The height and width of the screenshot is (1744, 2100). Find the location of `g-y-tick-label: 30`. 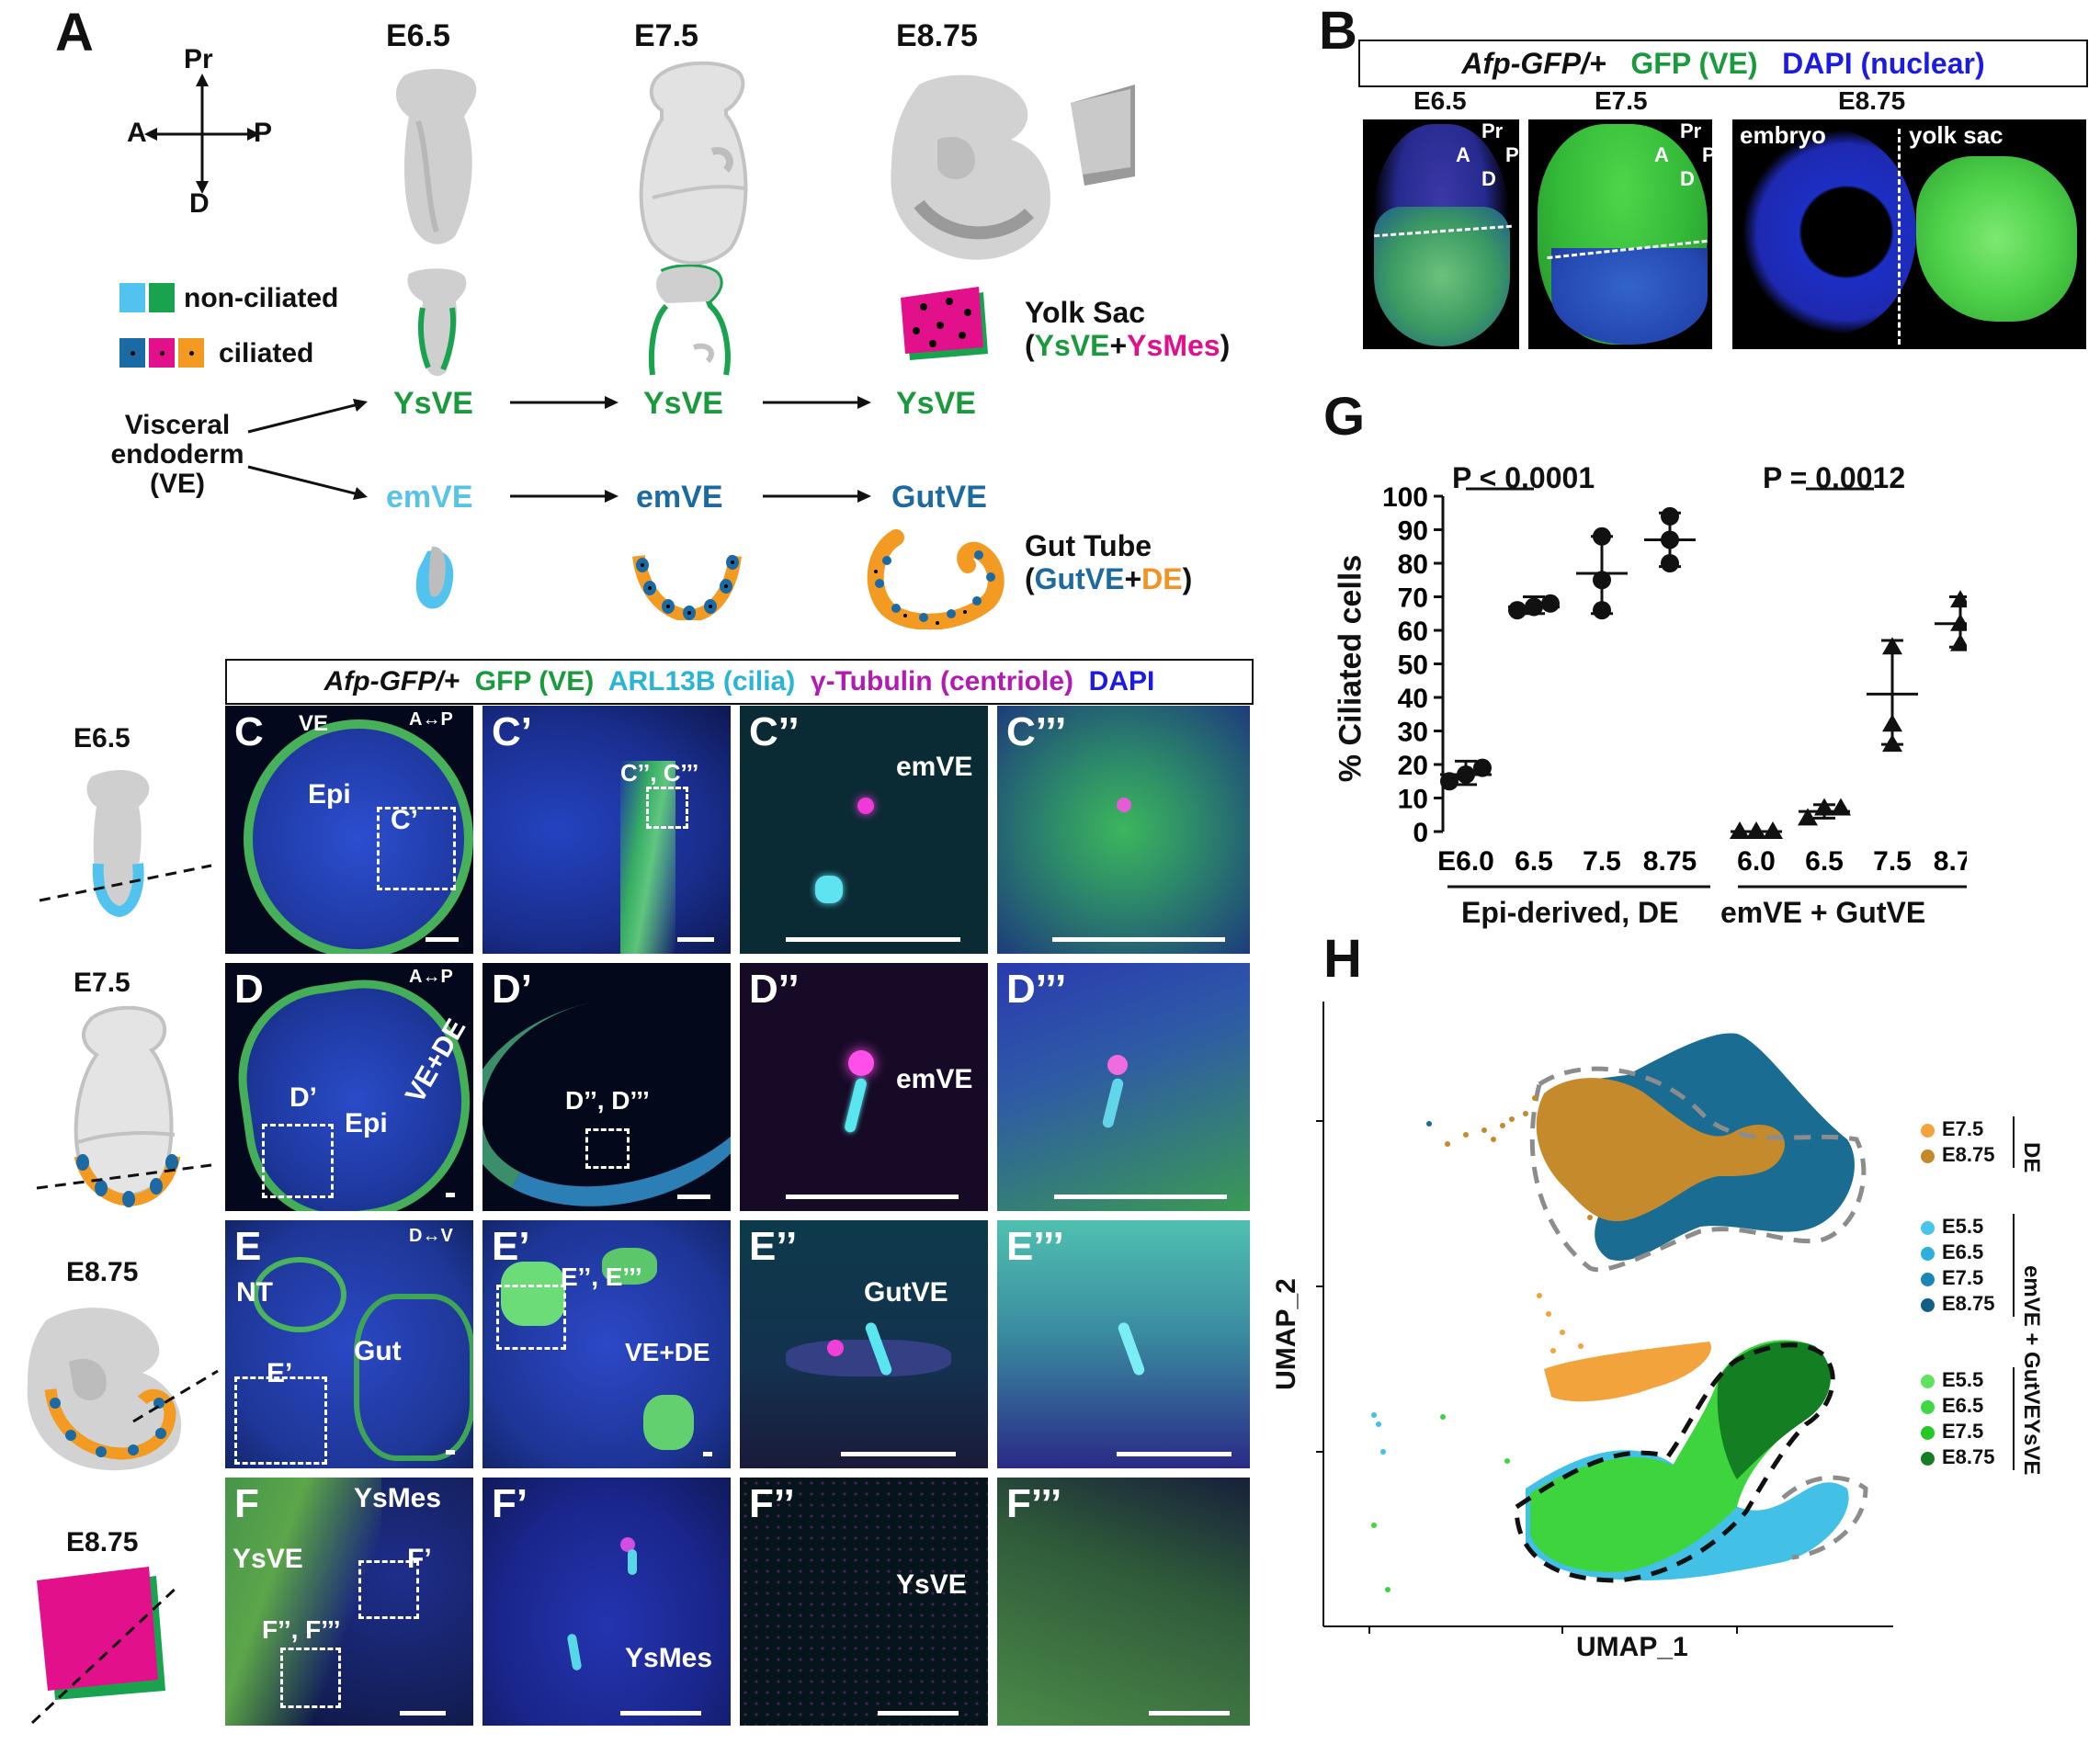

g-y-tick-label: 30 is located at coordinates (1413, 733).